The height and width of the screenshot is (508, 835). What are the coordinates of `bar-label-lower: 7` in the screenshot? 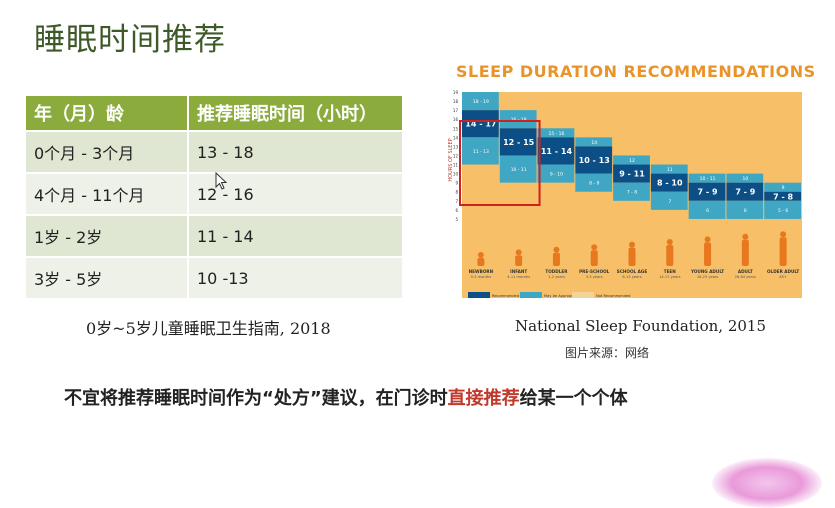 It's located at (669, 202).